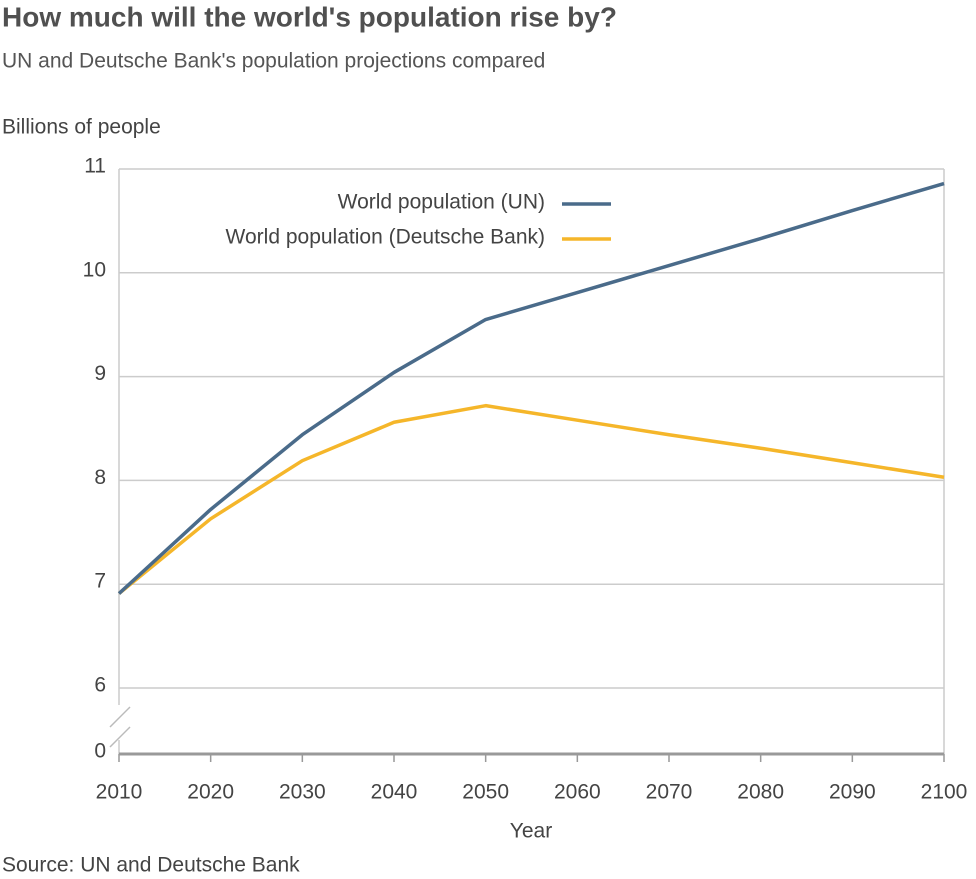  I want to click on y-tick-label: 0, so click(100, 751).